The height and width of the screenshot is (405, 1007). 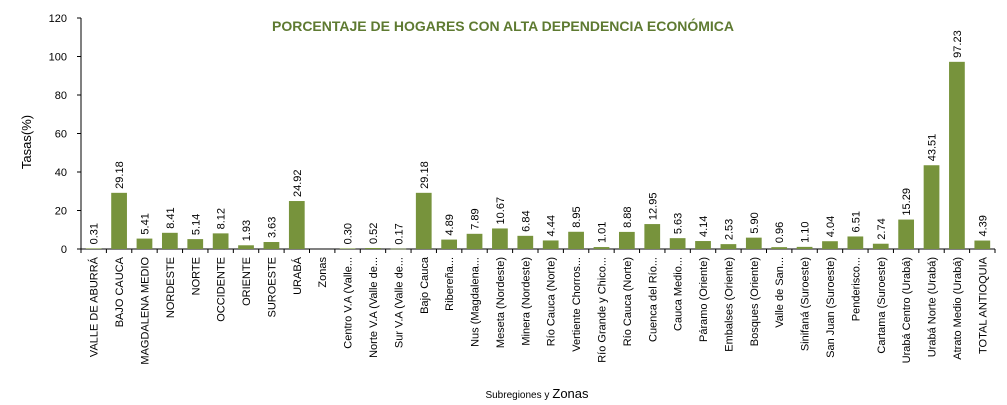 What do you see at coordinates (61, 96) in the screenshot?
I see `y-tick-label: 80` at bounding box center [61, 96].